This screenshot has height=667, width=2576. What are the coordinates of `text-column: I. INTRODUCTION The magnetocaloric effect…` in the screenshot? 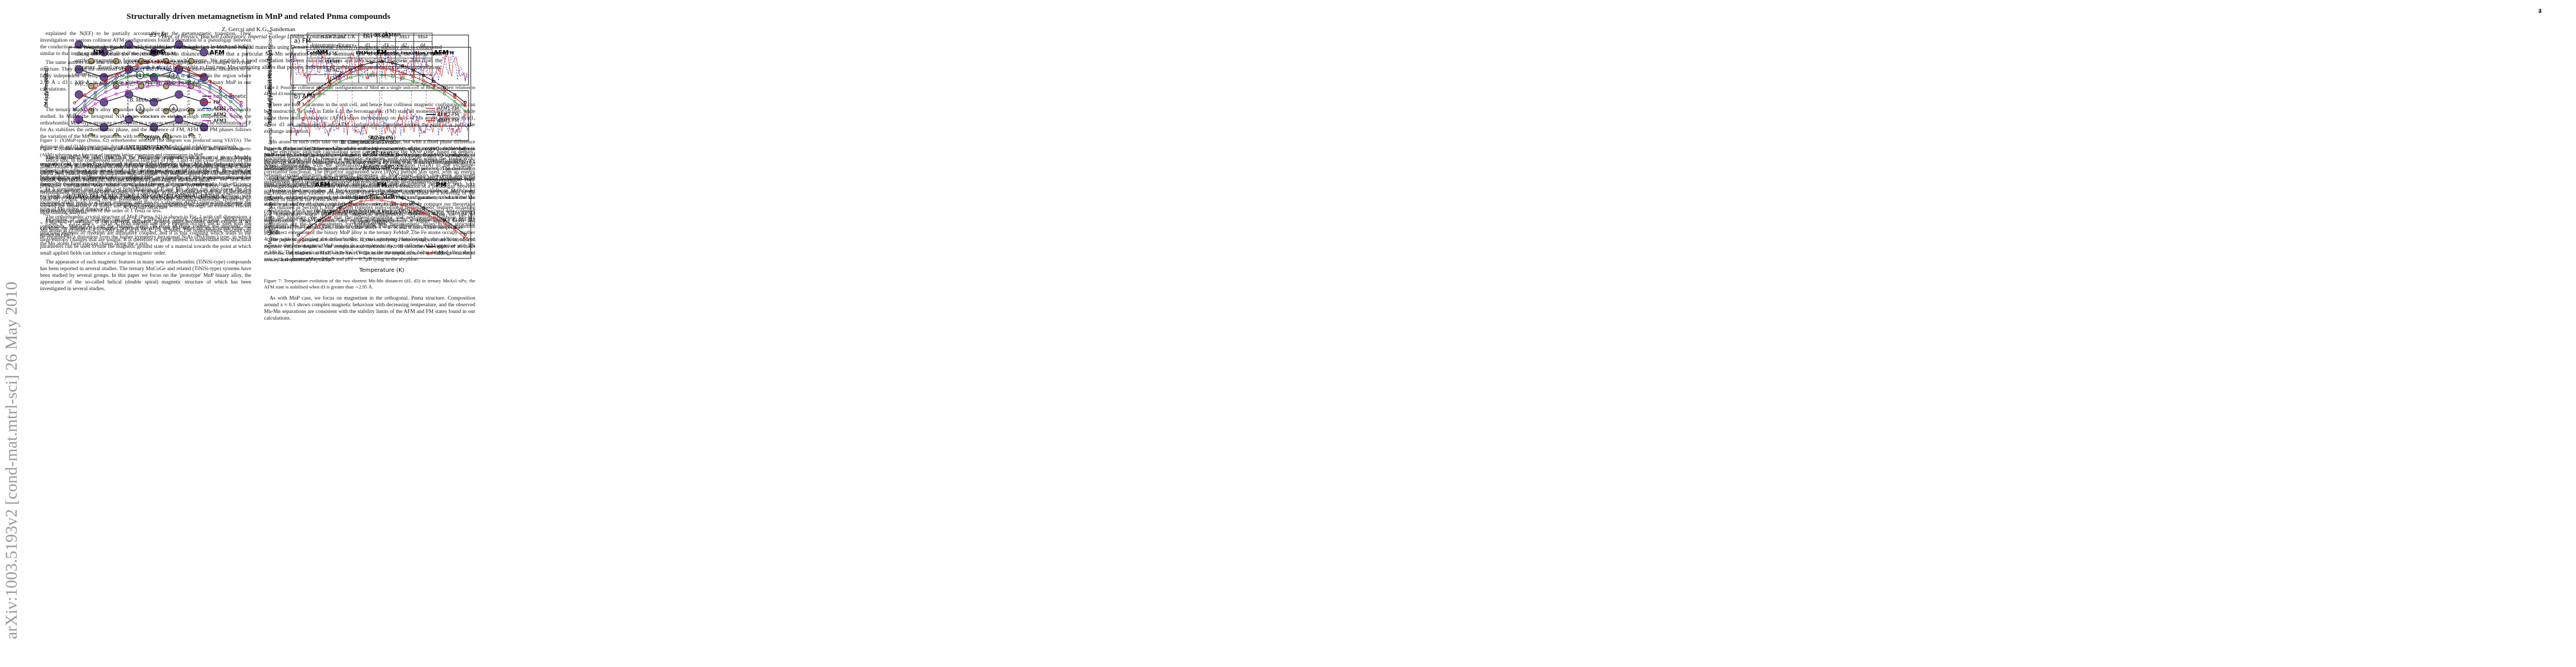 It's located at (145, 217).